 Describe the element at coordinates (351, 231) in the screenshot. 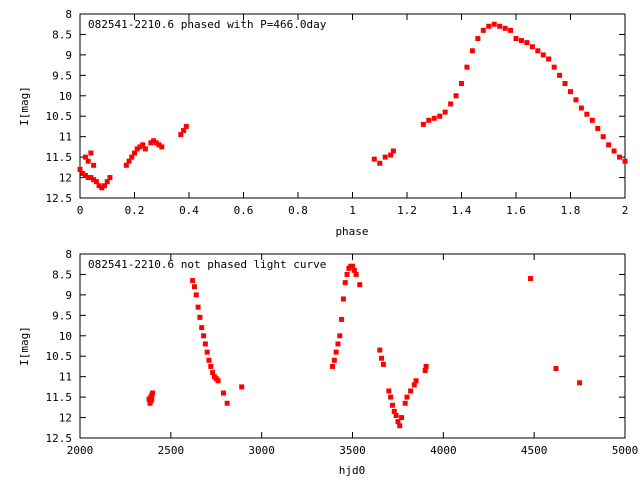

I see `x-axis-label: phase` at that location.